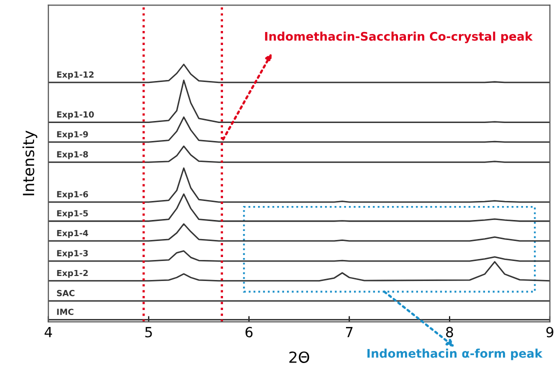  What do you see at coordinates (75, 75) in the screenshot?
I see `series-label: Exp1-12` at bounding box center [75, 75].